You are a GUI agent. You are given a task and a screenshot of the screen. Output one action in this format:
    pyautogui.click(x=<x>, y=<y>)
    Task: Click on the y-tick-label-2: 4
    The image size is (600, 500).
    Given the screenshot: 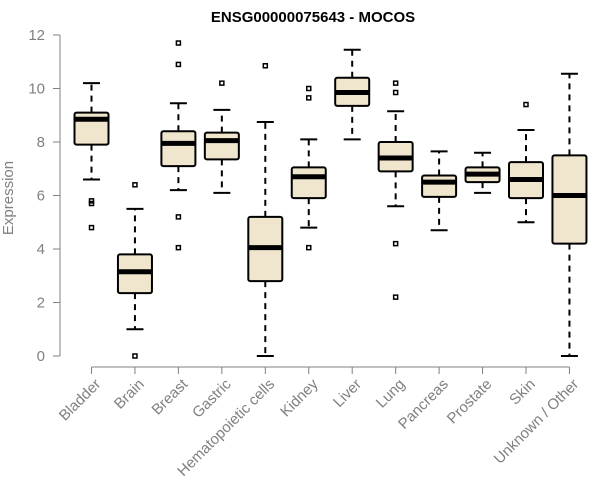 What is the action you would take?
    pyautogui.click(x=41, y=249)
    